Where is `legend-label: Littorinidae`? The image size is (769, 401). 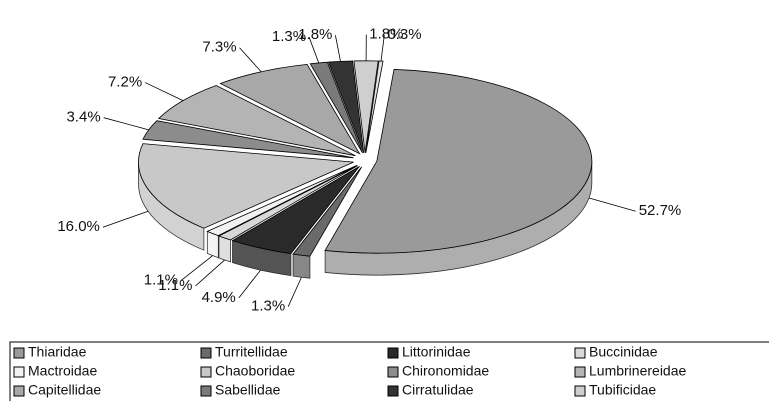
legend-label: Littorinidae is located at coordinates (436, 352).